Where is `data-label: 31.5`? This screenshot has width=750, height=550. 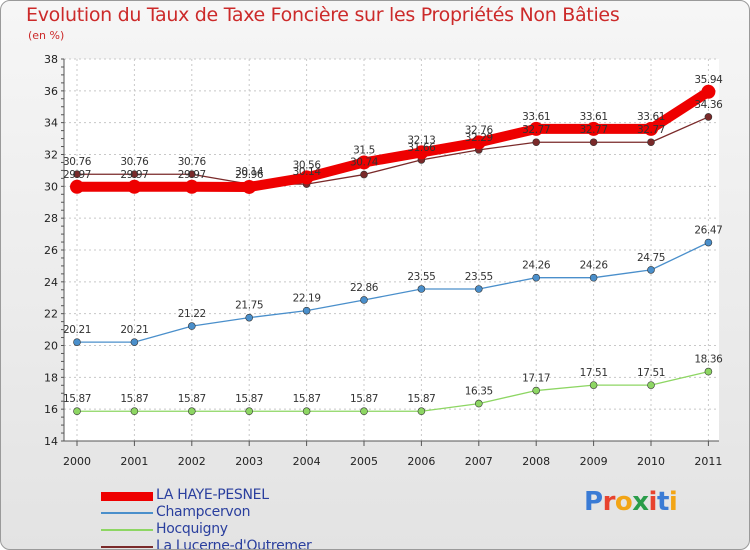
data-label: 31.5 is located at coordinates (364, 150).